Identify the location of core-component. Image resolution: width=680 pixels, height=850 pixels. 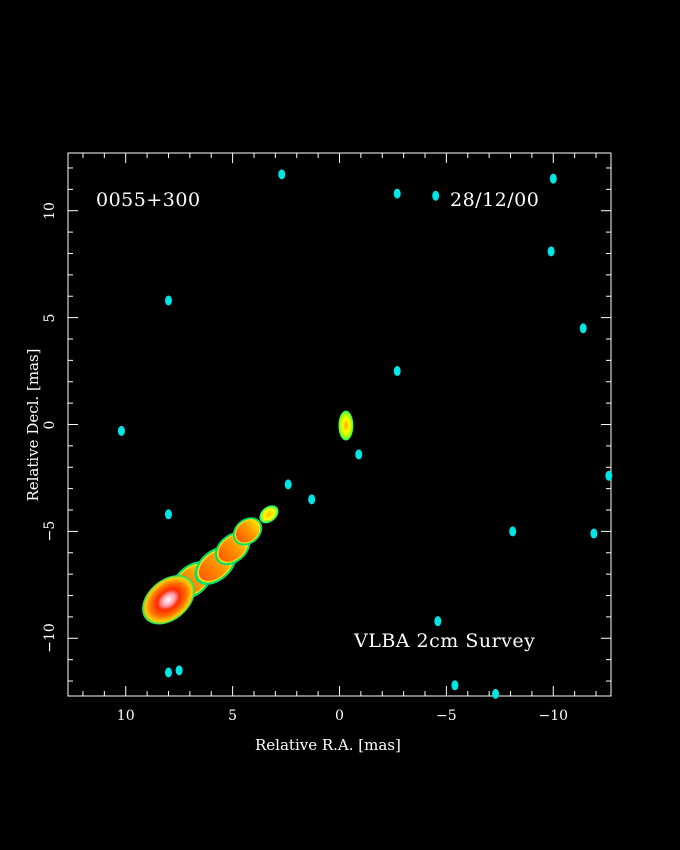
(346, 425).